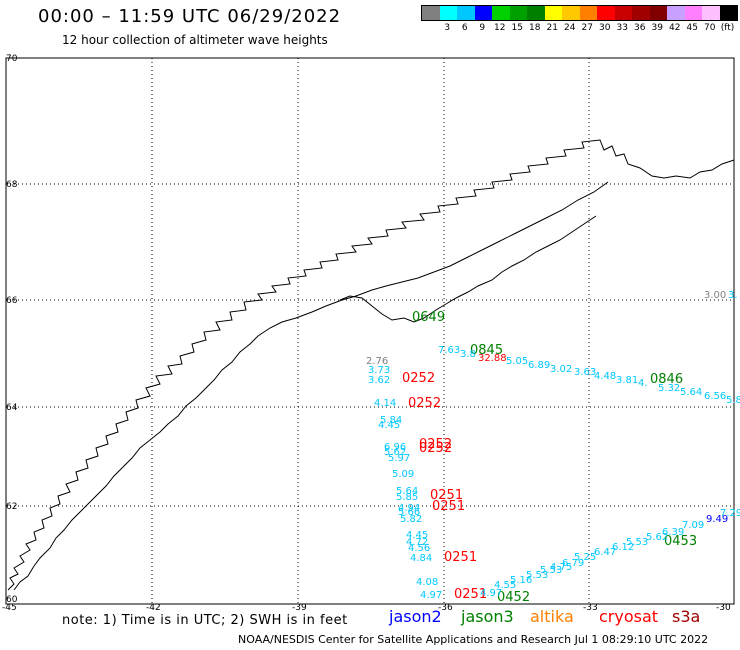  I want to click on map-title: 00:00 – 11:59 UTC 06/29/2022, so click(190, 16).